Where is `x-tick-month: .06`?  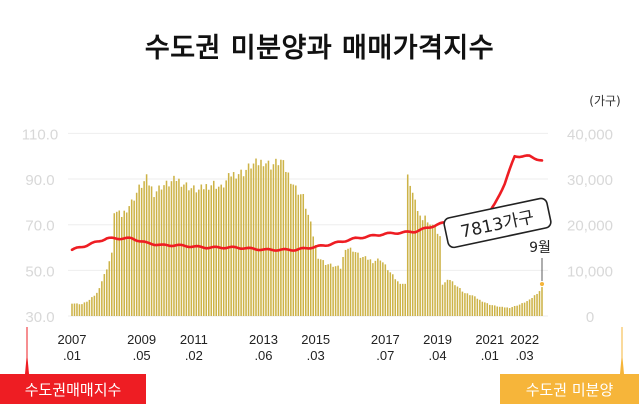 x-tick-month: .06 is located at coordinates (263, 355).